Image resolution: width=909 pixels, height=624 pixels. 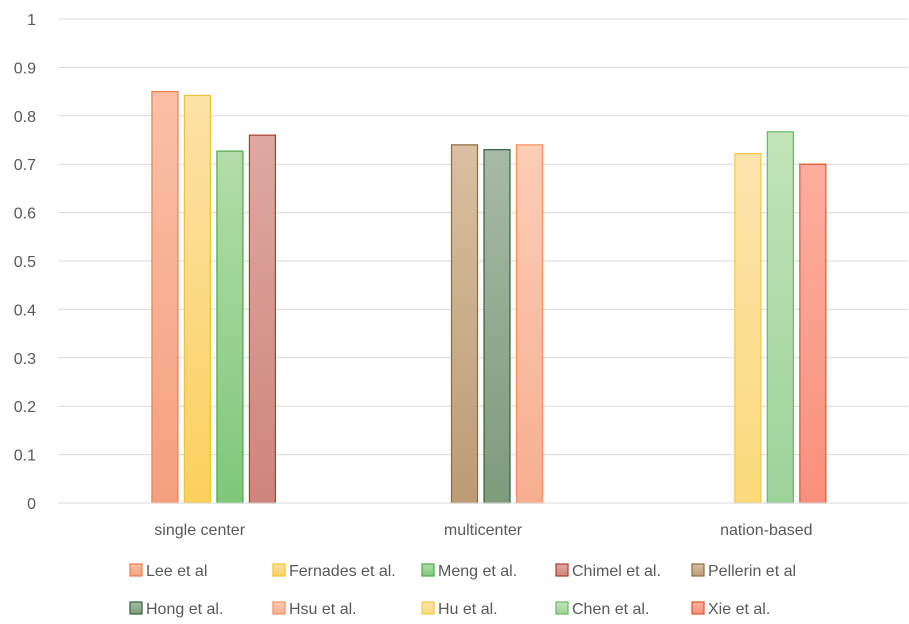 I want to click on x-category-label: single center, so click(x=199, y=530).